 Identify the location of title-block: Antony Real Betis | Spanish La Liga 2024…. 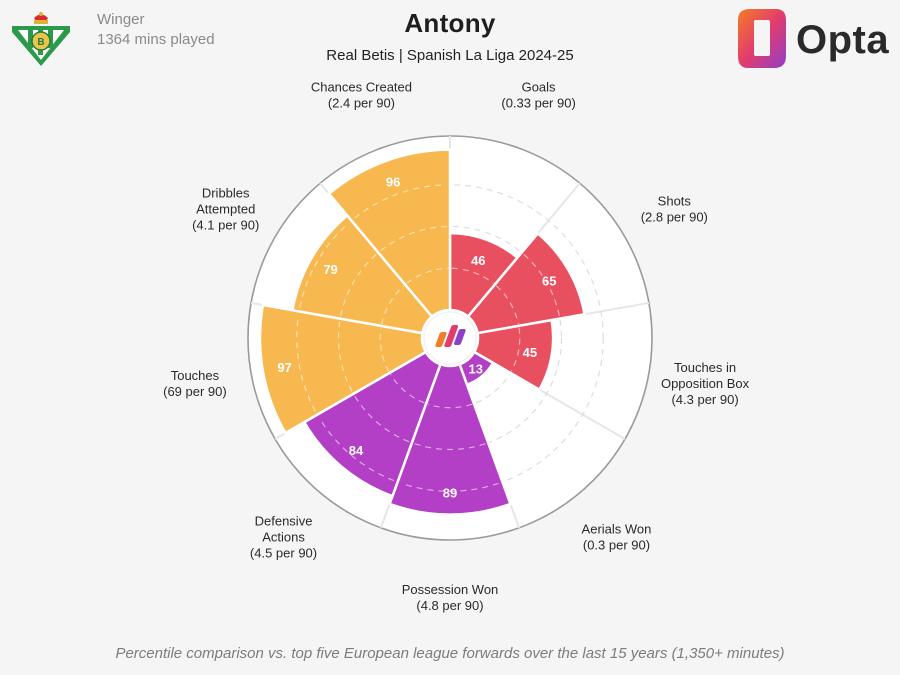
(450, 36).